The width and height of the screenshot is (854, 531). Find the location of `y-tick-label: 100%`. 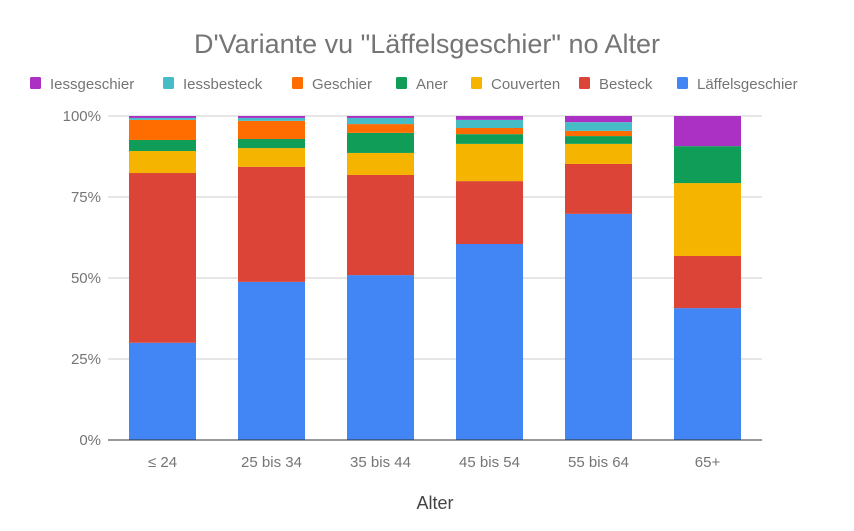

y-tick-label: 100% is located at coordinates (82, 116).